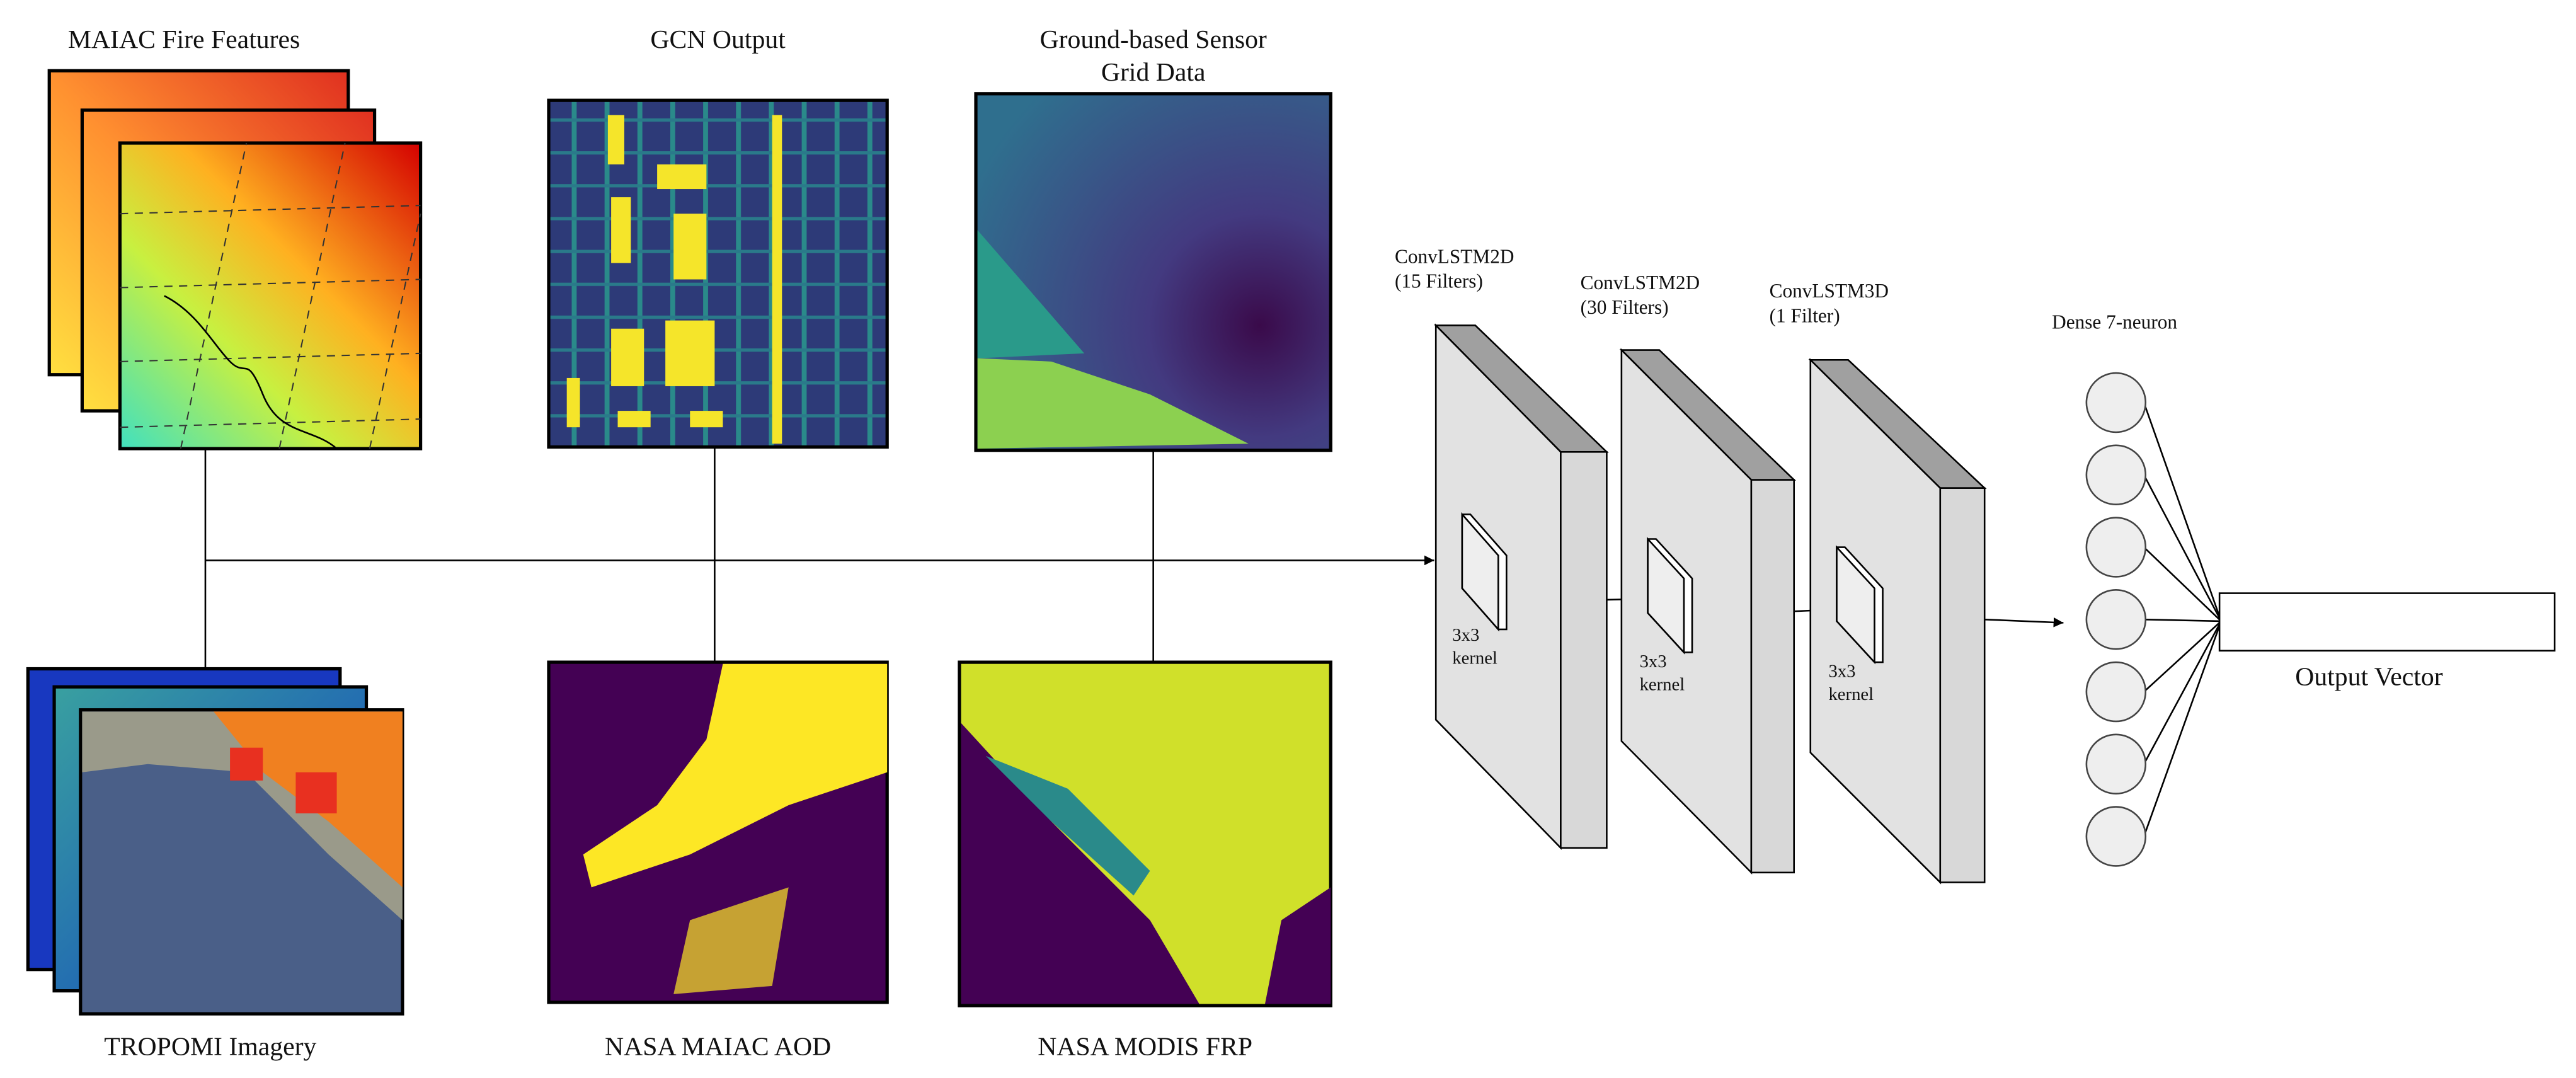  What do you see at coordinates (1134, 558) in the screenshot?
I see `connector` at bounding box center [1134, 558].